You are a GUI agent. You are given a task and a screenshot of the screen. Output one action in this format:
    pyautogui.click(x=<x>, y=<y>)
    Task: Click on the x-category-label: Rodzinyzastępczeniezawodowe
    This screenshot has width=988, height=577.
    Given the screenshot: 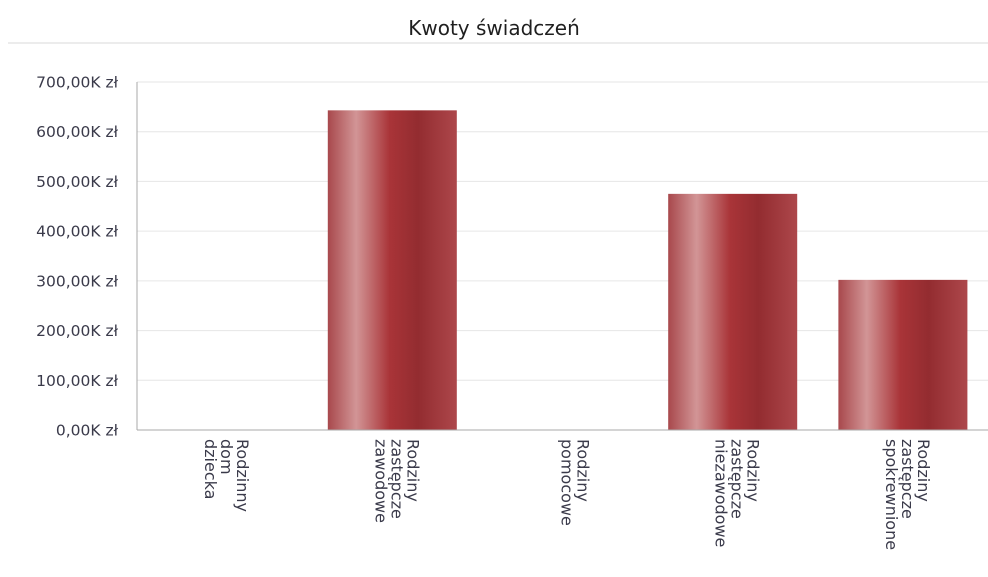 What is the action you would take?
    pyautogui.click(x=737, y=493)
    